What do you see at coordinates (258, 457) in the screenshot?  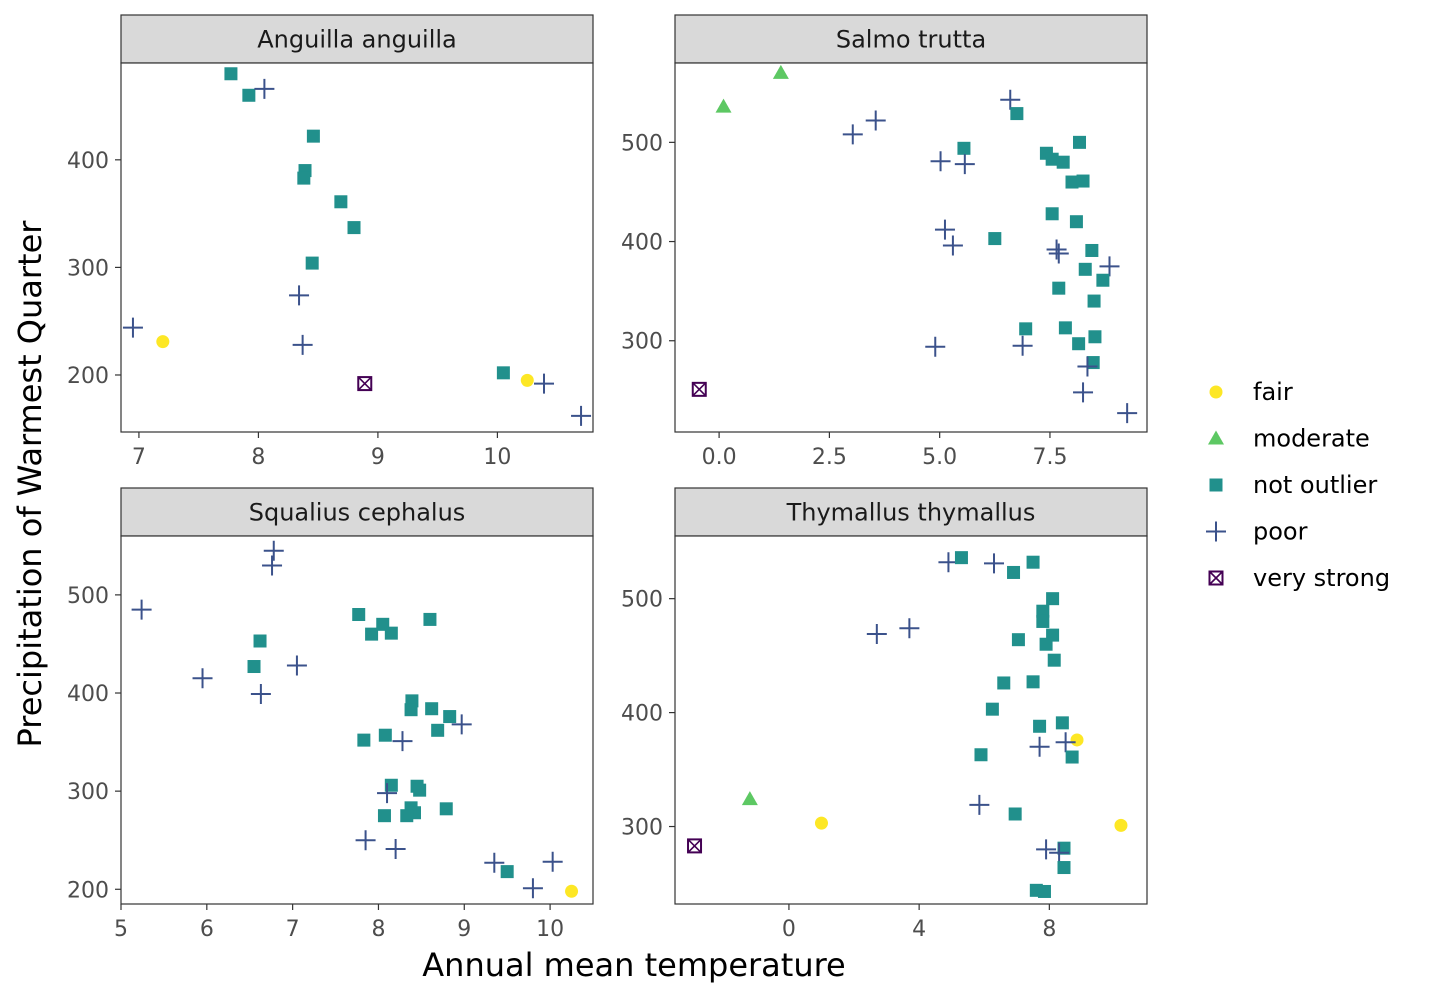 I see `x-tick-label: 8` at bounding box center [258, 457].